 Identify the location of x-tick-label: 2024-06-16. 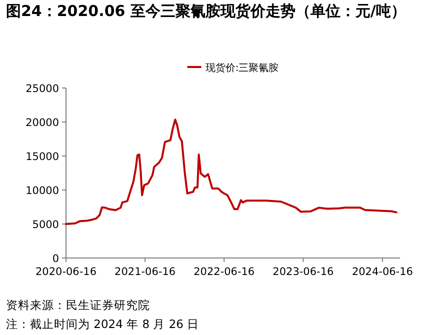
(383, 272).